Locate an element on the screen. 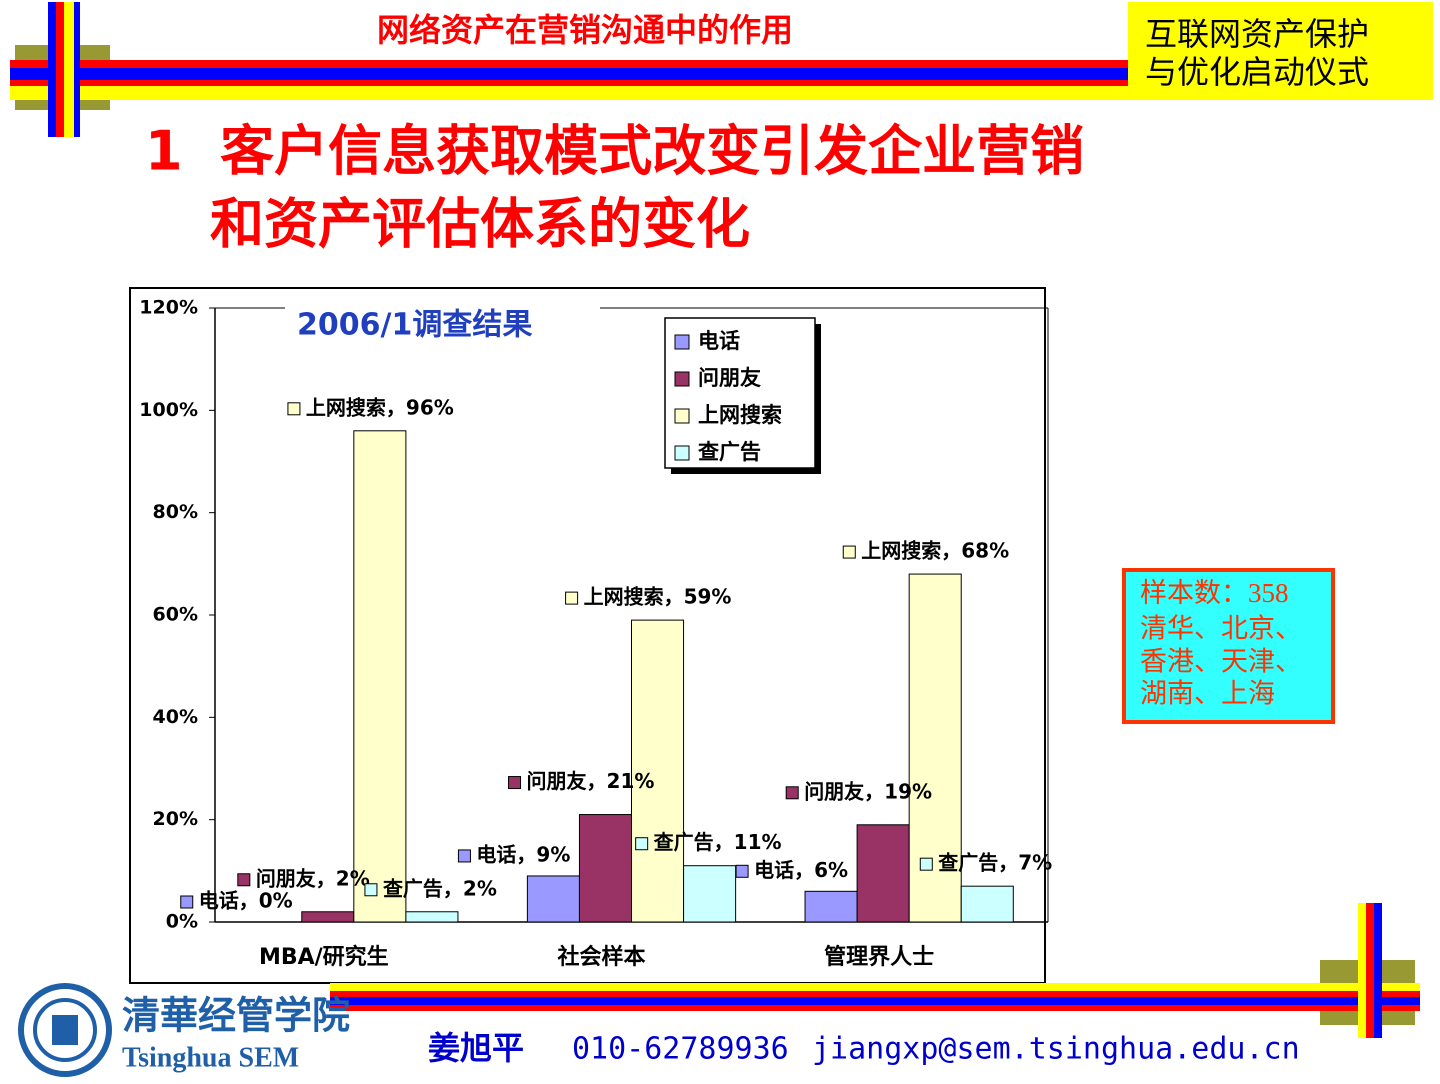 This screenshot has width=1440, height=1084. legend is located at coordinates (740, 393).